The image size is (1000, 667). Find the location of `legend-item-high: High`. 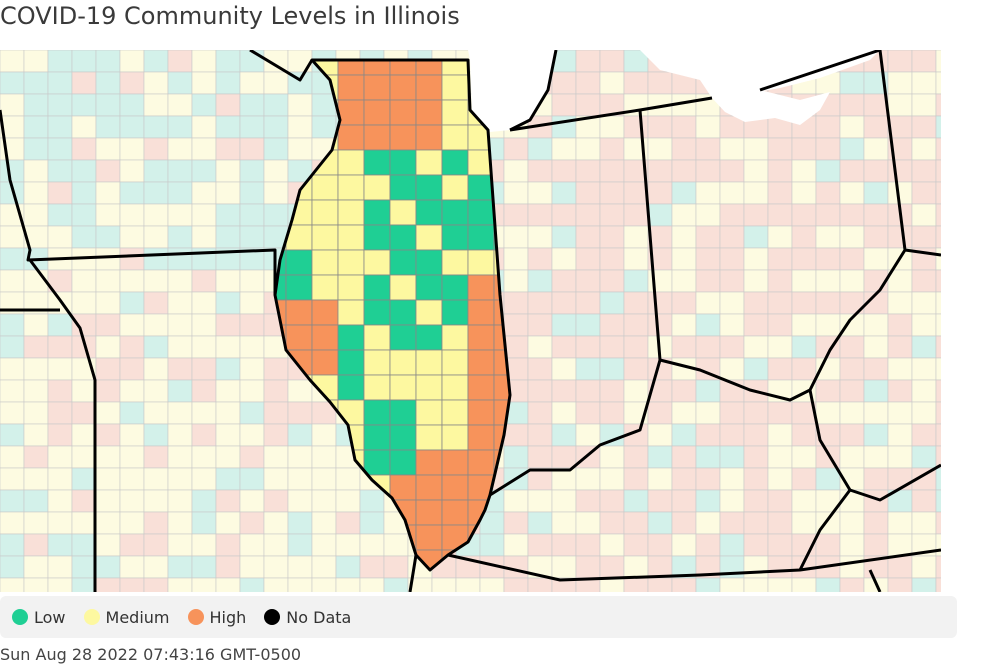

legend-item-high: High is located at coordinates (216, 617).